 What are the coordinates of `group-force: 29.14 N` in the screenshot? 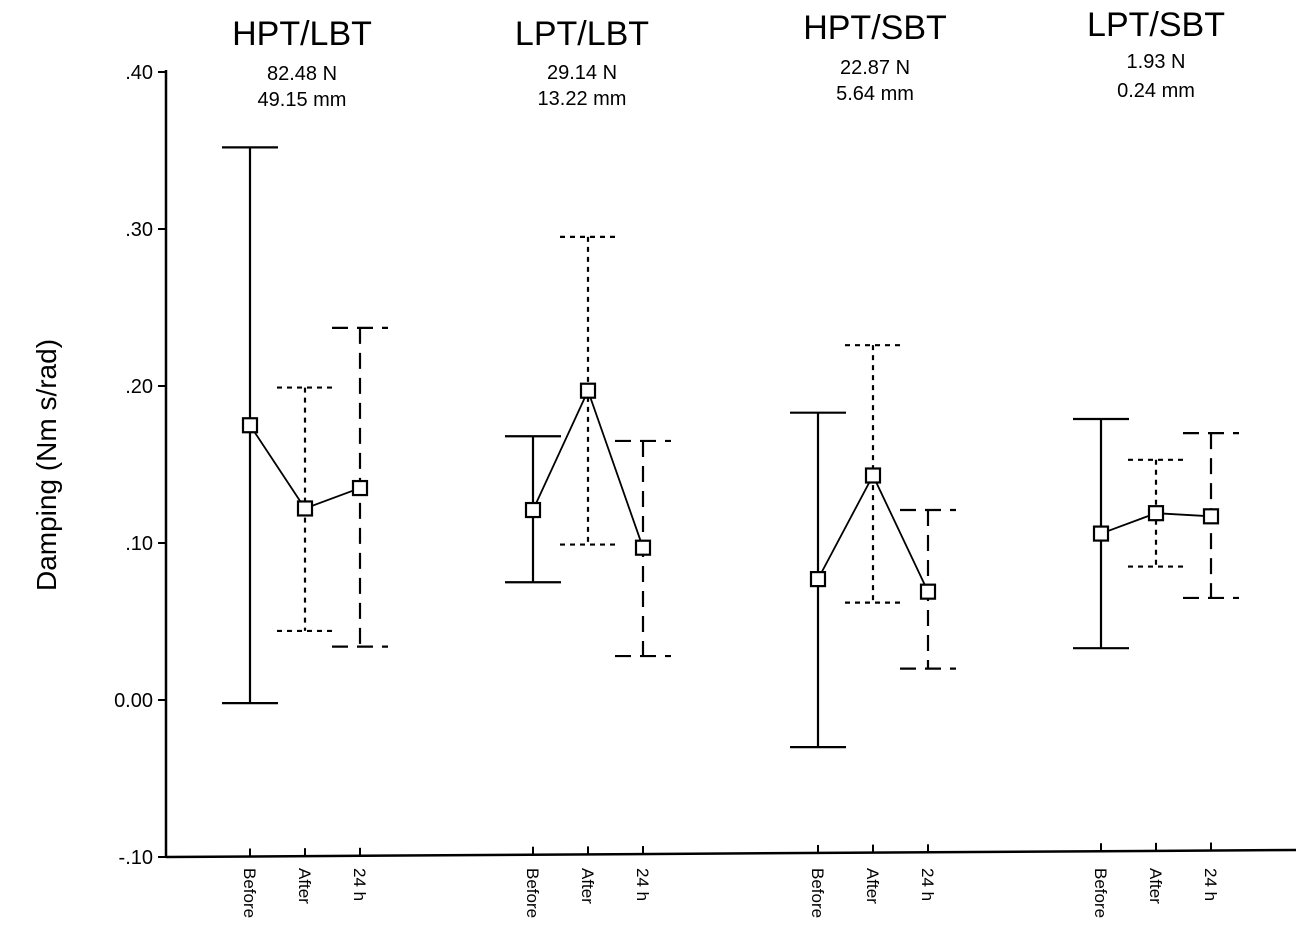 It's located at (582, 73).